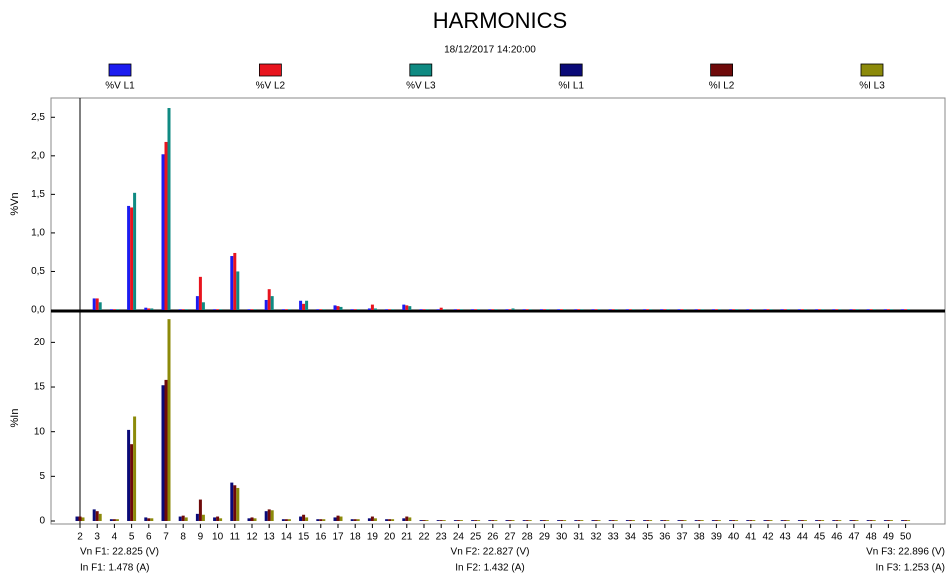 This screenshot has height=578, width=950. I want to click on footer-note: In F2: 1.432 (A), so click(489, 568).